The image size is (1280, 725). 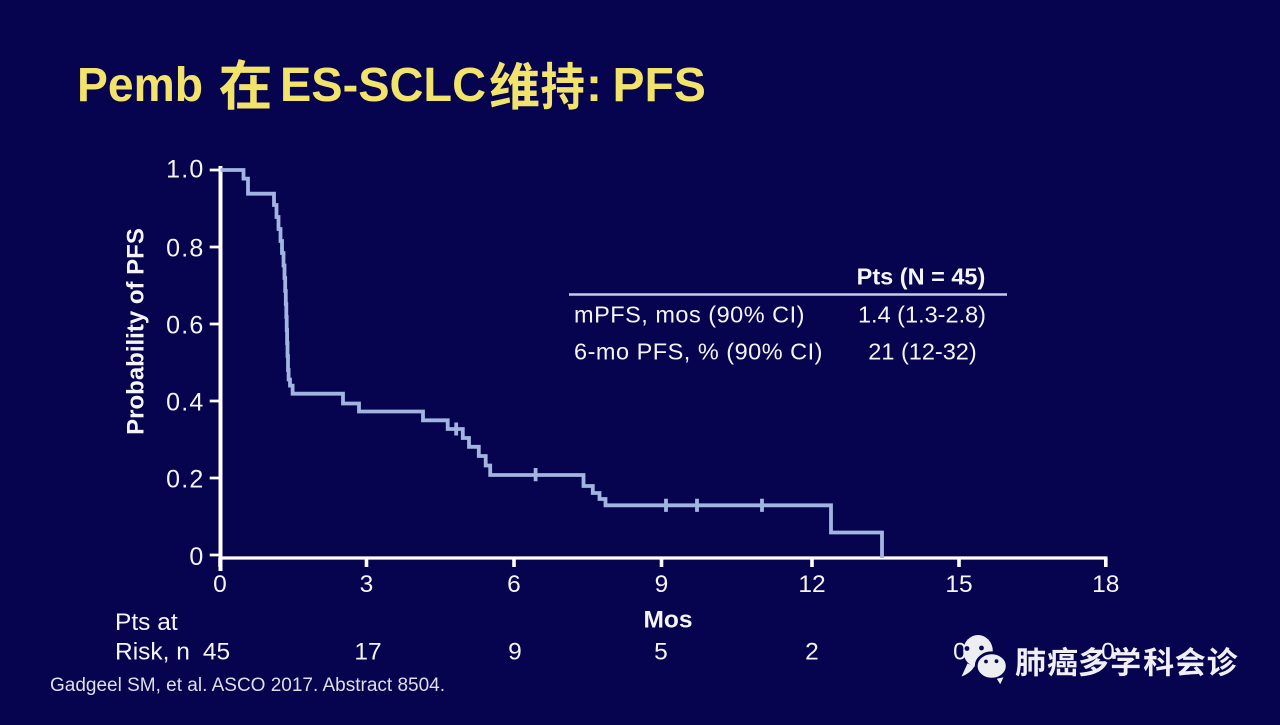 I want to click on svg-text: Mos, so click(x=668, y=620).